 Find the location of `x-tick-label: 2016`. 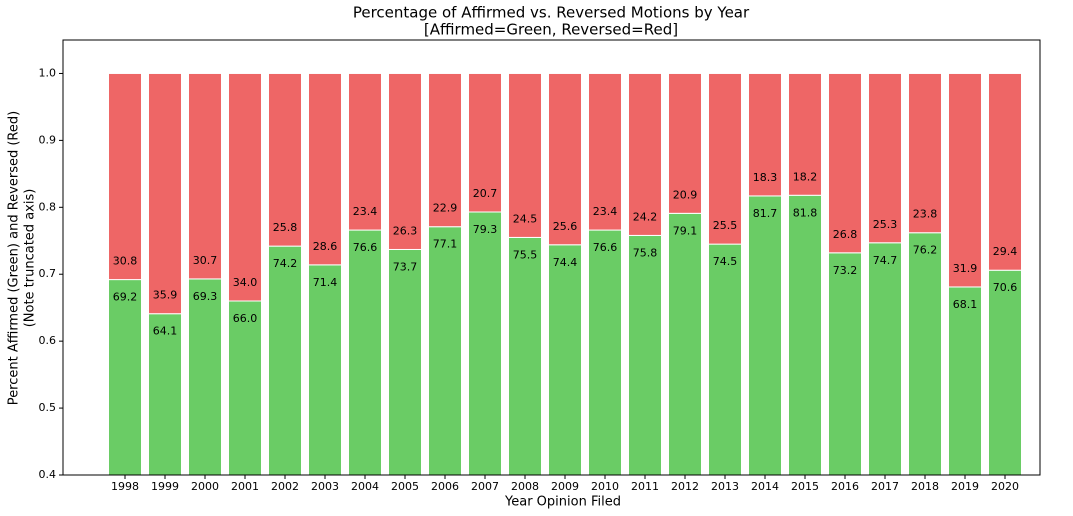

x-tick-label: 2016 is located at coordinates (845, 486).